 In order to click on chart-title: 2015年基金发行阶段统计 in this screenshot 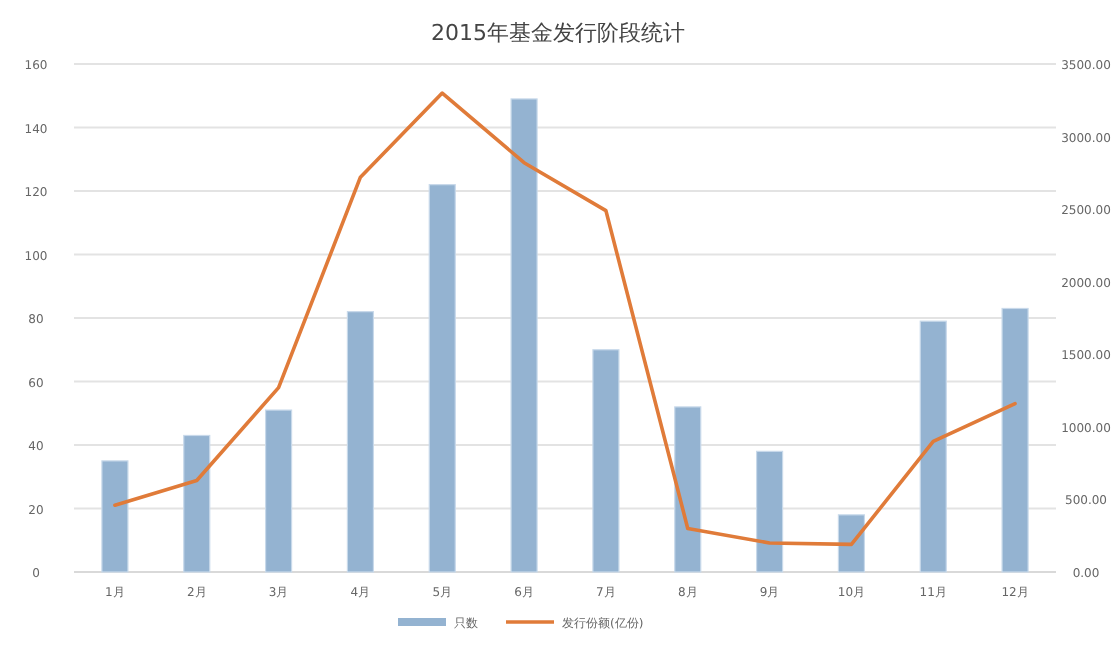, I will do `click(558, 33)`.